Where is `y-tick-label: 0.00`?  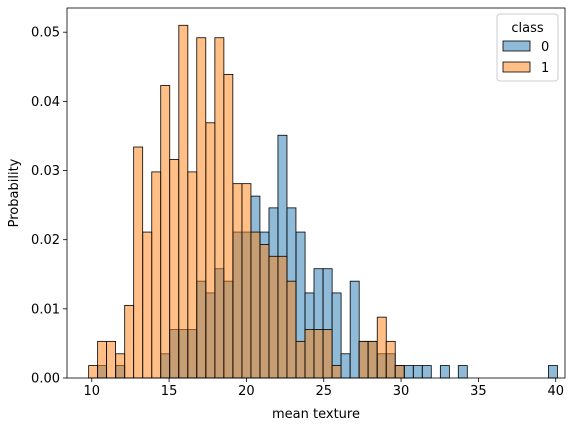
y-tick-label: 0.00 is located at coordinates (45, 379).